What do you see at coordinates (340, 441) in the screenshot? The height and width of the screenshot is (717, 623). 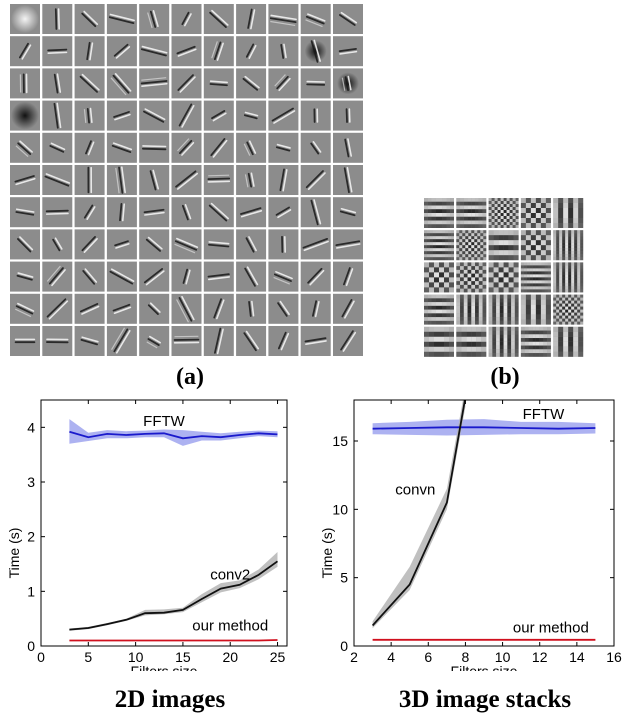 I see `y-tick-label: 15` at bounding box center [340, 441].